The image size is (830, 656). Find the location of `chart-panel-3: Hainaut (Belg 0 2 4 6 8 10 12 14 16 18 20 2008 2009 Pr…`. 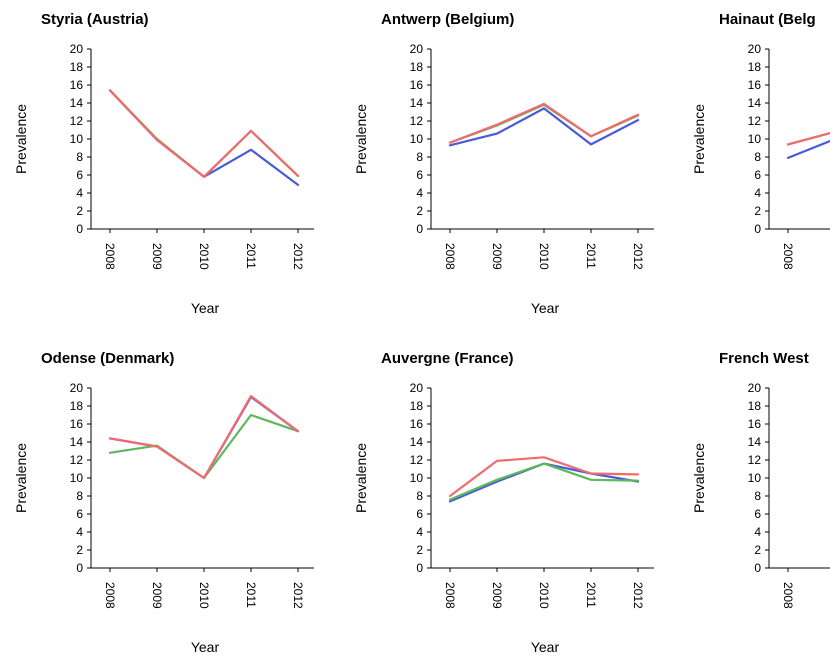

chart-panel-3: Hainaut (Belg 0 2 4 6 8 10 12 14 16 18 20 2008 2009 Pr… is located at coordinates (760, 140).